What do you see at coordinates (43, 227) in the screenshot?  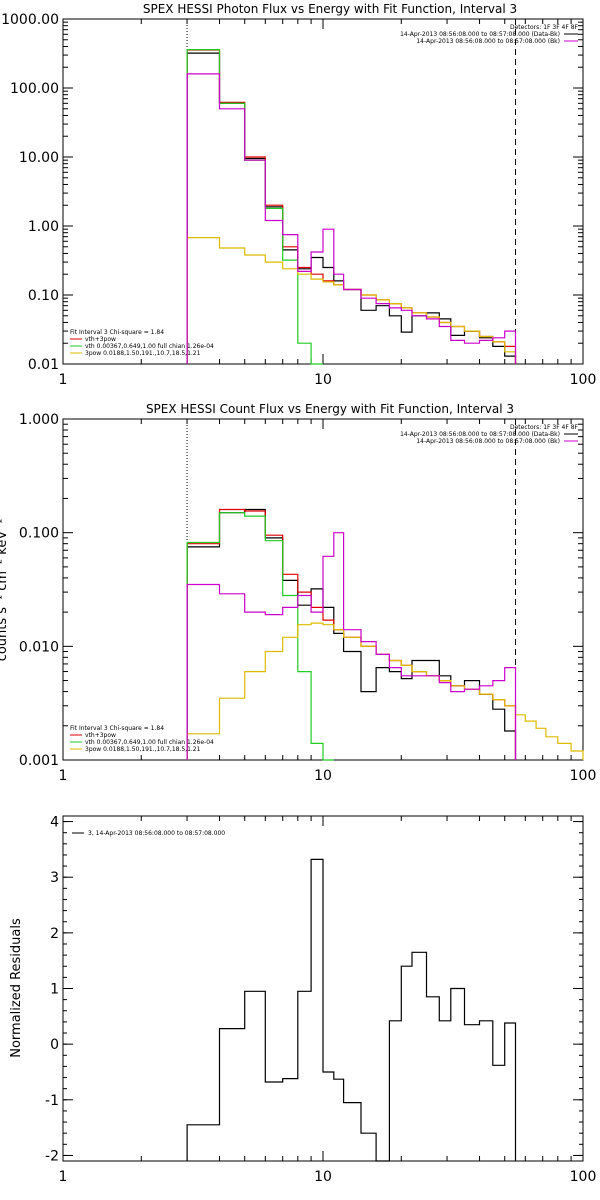 I see `y-tick-label: 1.00` at bounding box center [43, 227].